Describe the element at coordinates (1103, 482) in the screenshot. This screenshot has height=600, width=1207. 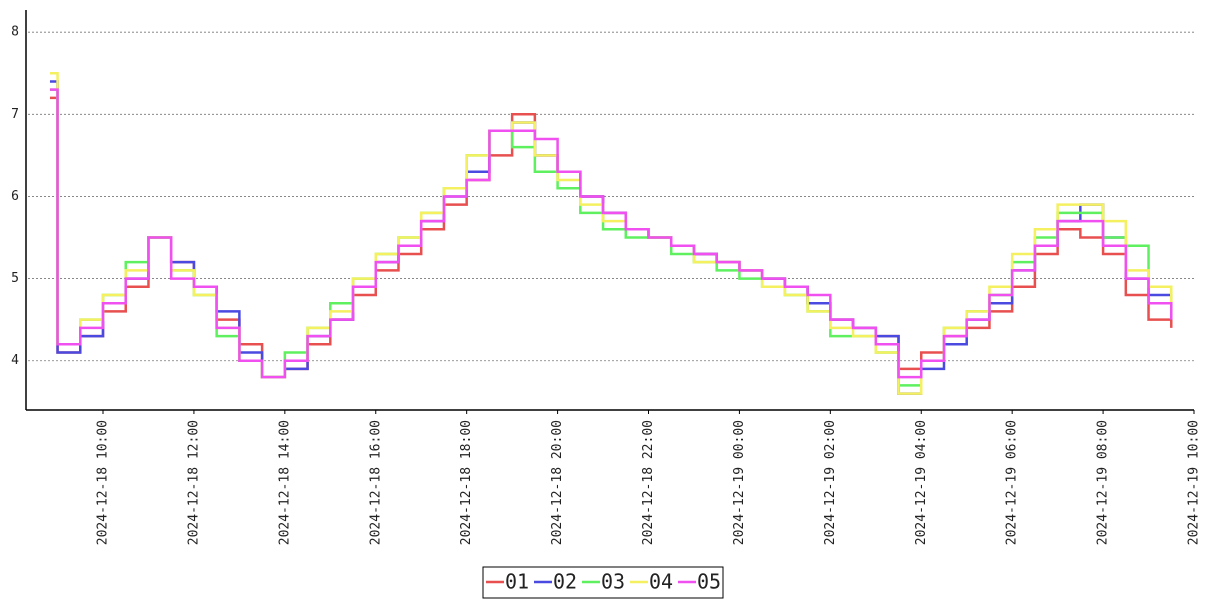
I see `x-tick-label: 2024-12-19 08:00` at that location.